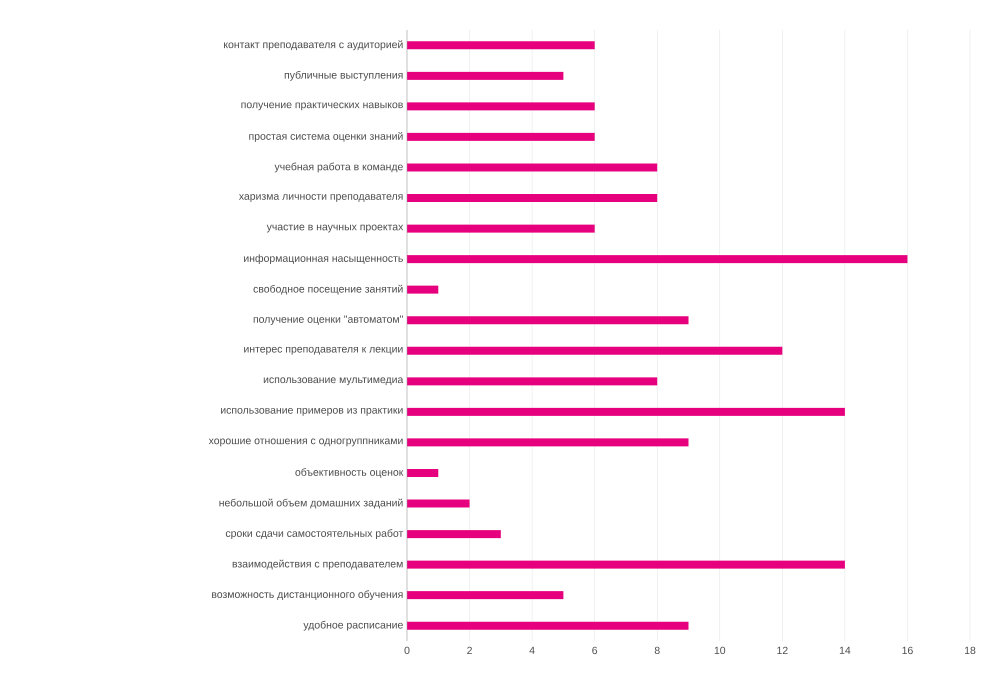 The width and height of the screenshot is (998, 689). I want to click on y-tick-label: контакт преподавателя с аудиторией, so click(313, 45).